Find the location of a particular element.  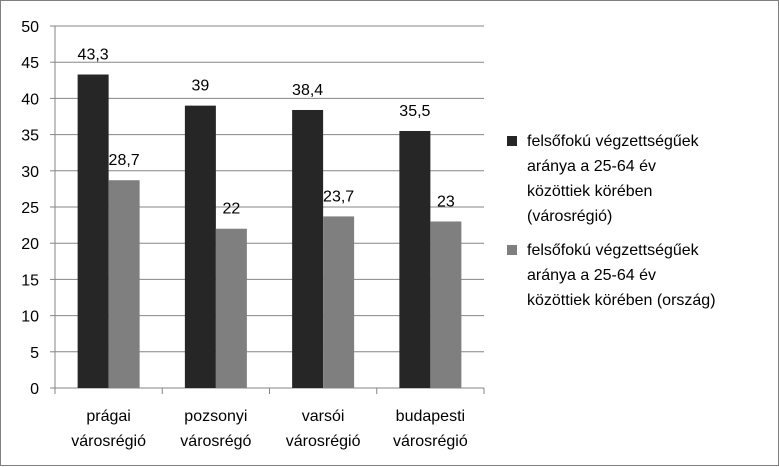

data-label: 28,7 is located at coordinates (124, 160).